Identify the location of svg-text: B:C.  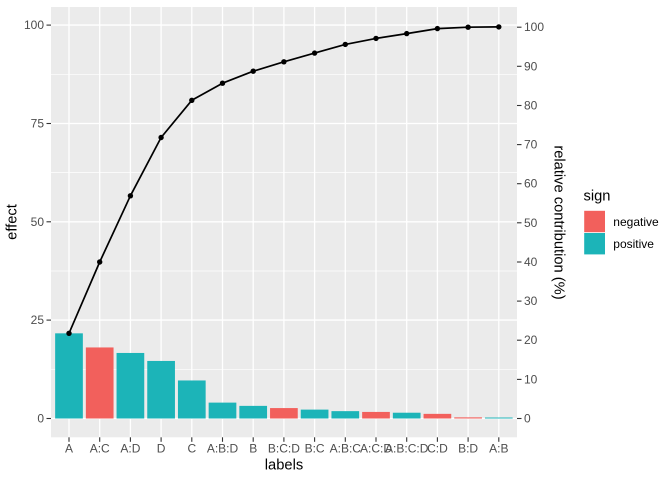
(315, 449).